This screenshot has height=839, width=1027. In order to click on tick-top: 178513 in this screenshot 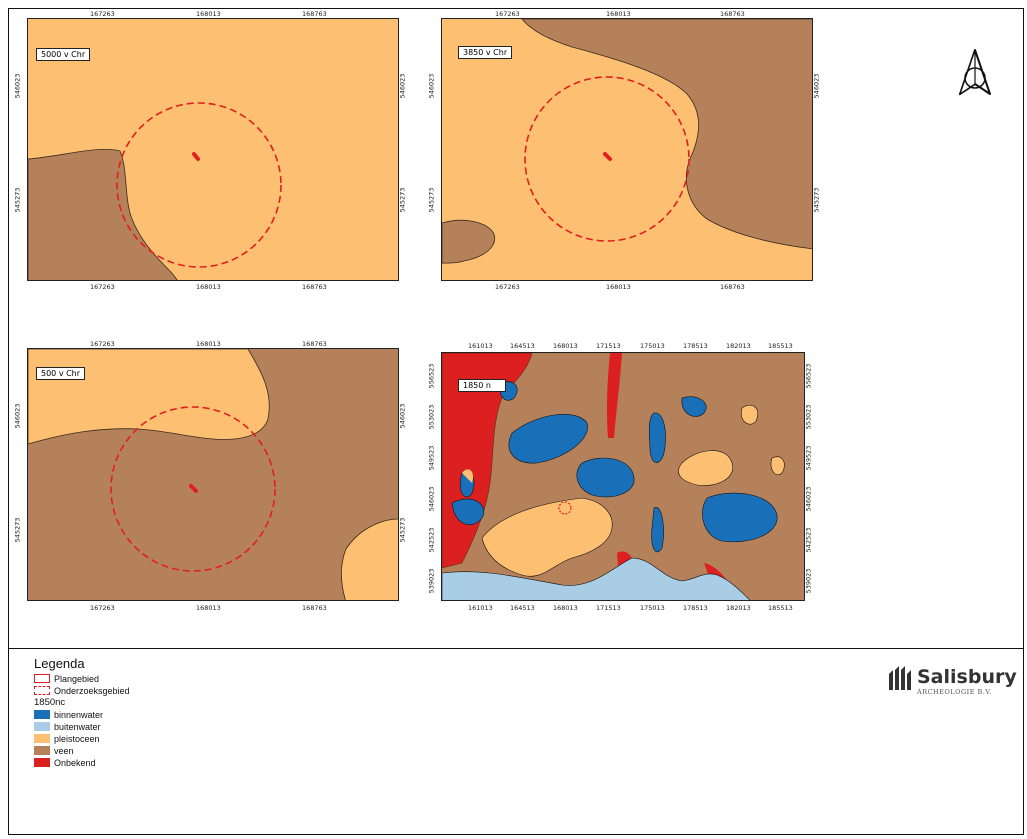, I will do `click(695, 346)`.